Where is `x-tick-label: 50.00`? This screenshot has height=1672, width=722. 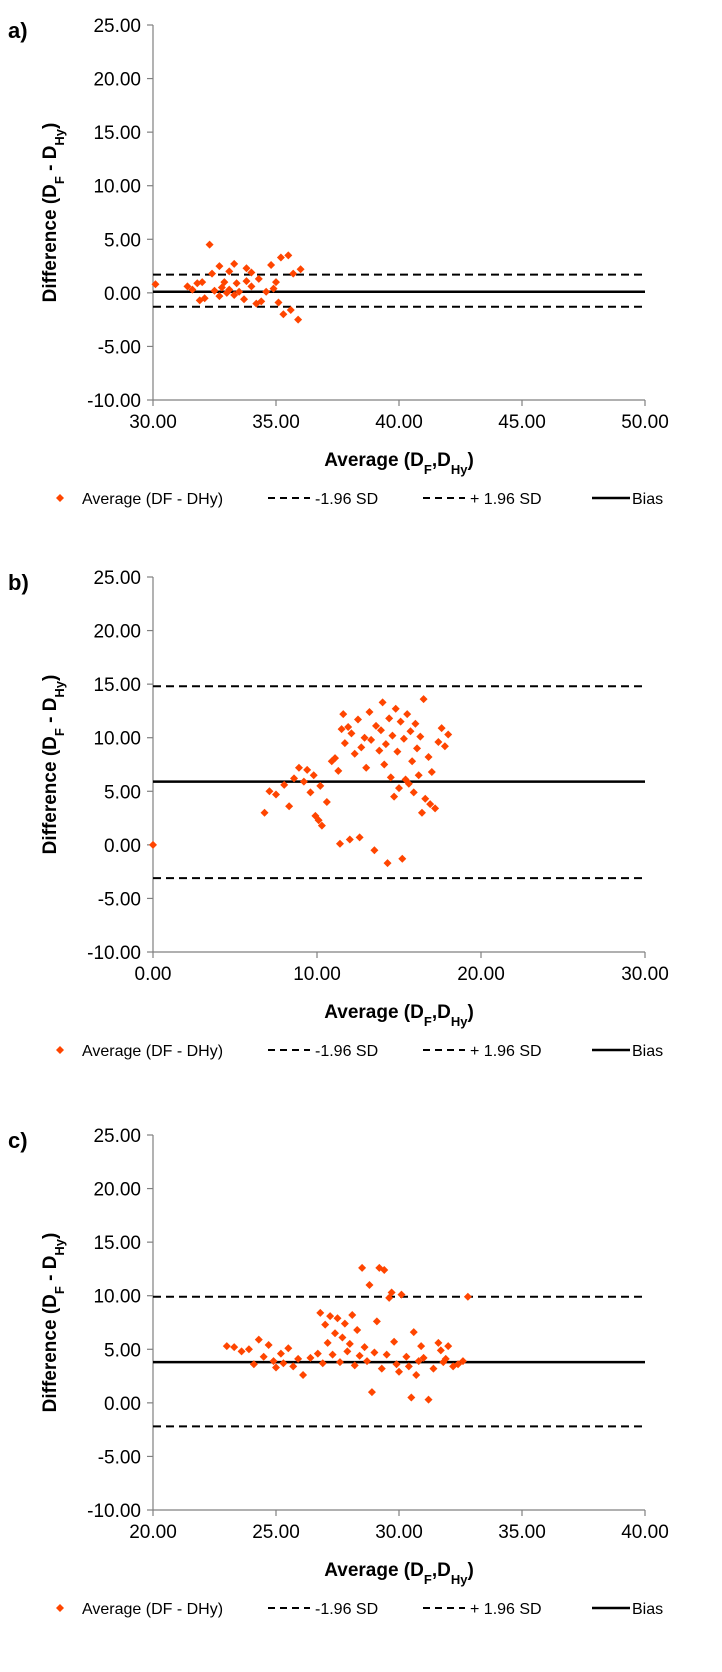 x-tick-label: 50.00 is located at coordinates (645, 422).